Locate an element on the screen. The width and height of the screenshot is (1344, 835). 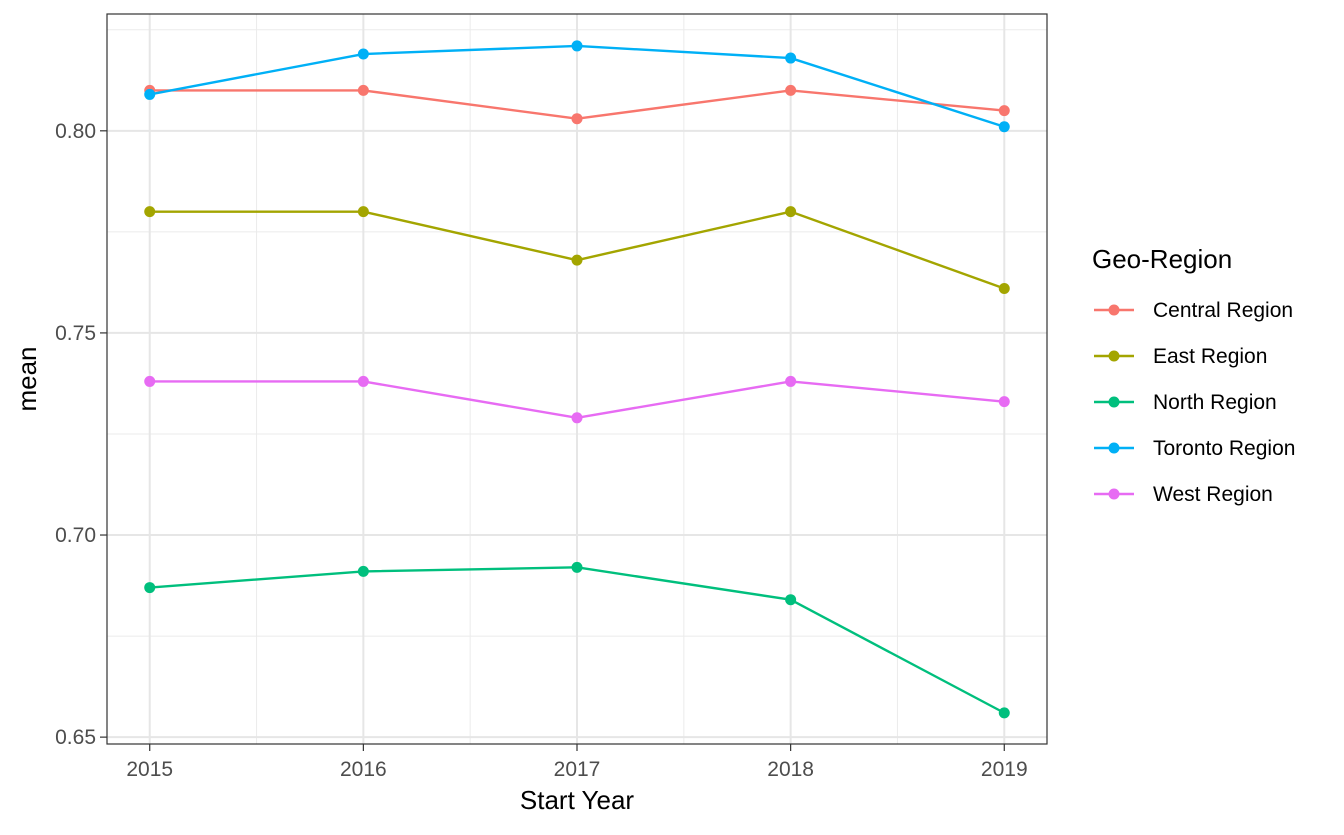
x-tick-label: 2015 is located at coordinates (149, 769).